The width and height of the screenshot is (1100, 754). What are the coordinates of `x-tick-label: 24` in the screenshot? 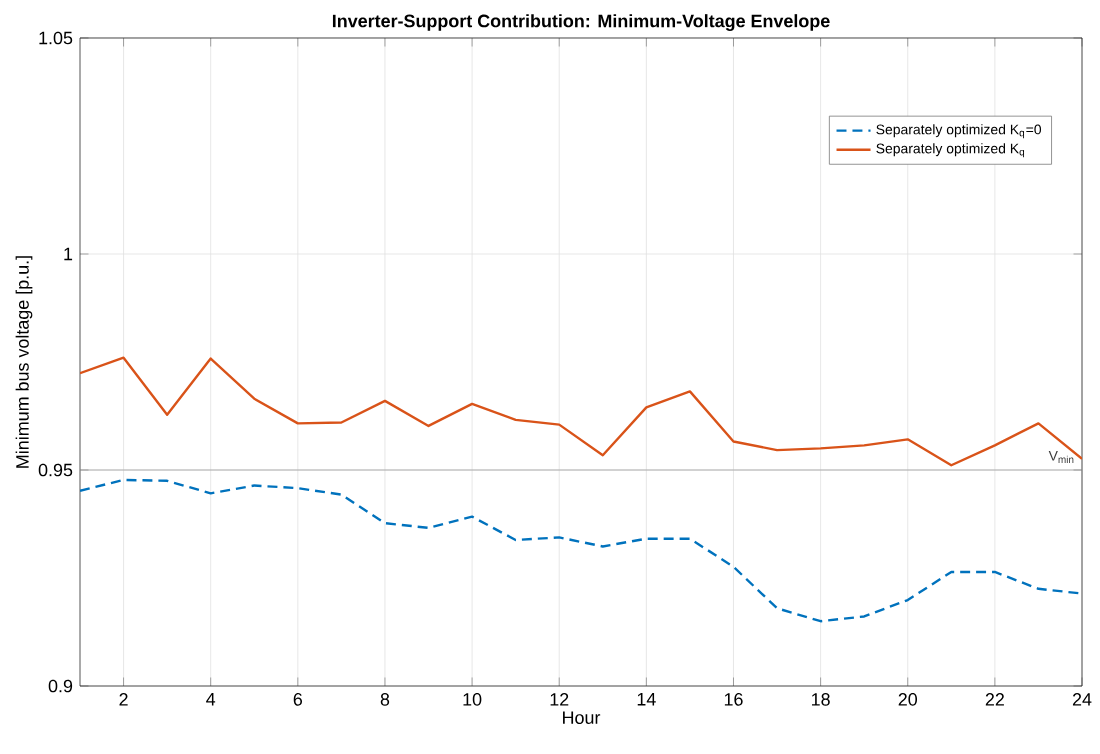 It's located at (1082, 699).